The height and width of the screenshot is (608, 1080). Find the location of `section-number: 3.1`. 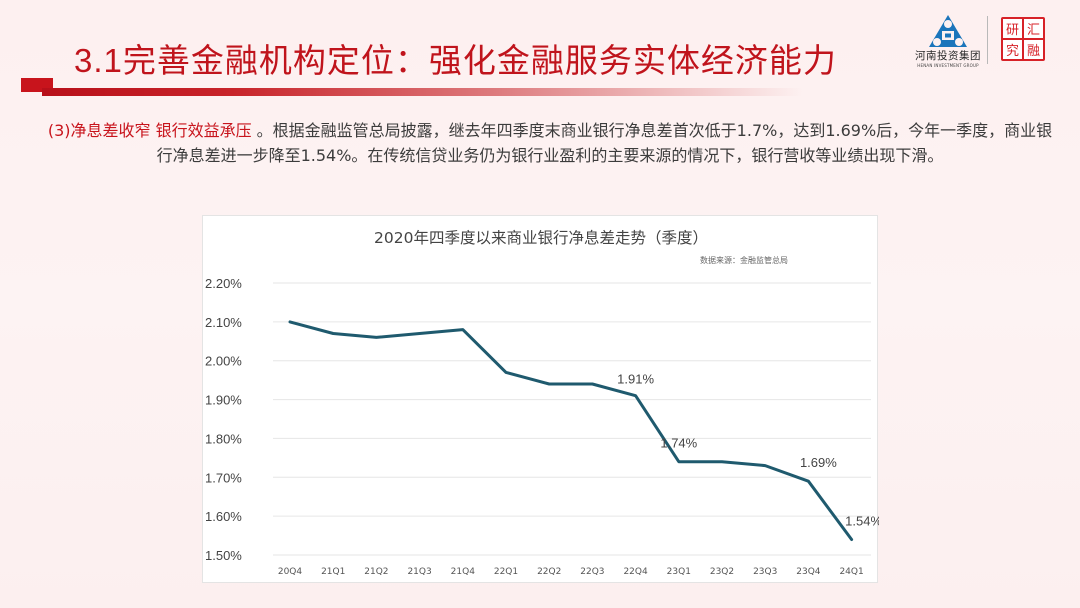

section-number: 3.1 is located at coordinates (98, 60).